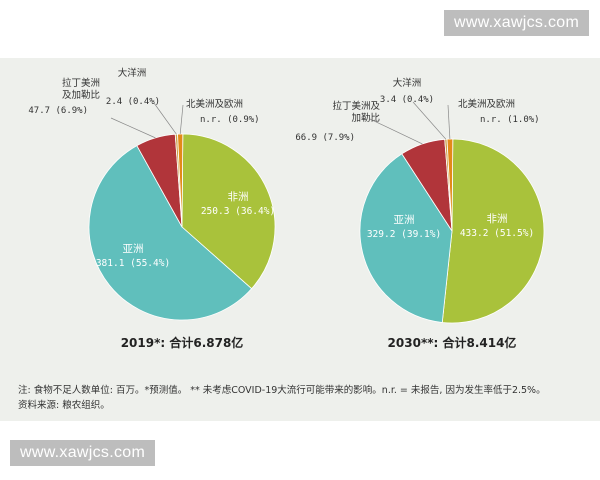 The image size is (600, 480). Describe the element at coordinates (182, 342) in the screenshot. I see `chart-title: 2019*: 合计6.878亿` at that location.